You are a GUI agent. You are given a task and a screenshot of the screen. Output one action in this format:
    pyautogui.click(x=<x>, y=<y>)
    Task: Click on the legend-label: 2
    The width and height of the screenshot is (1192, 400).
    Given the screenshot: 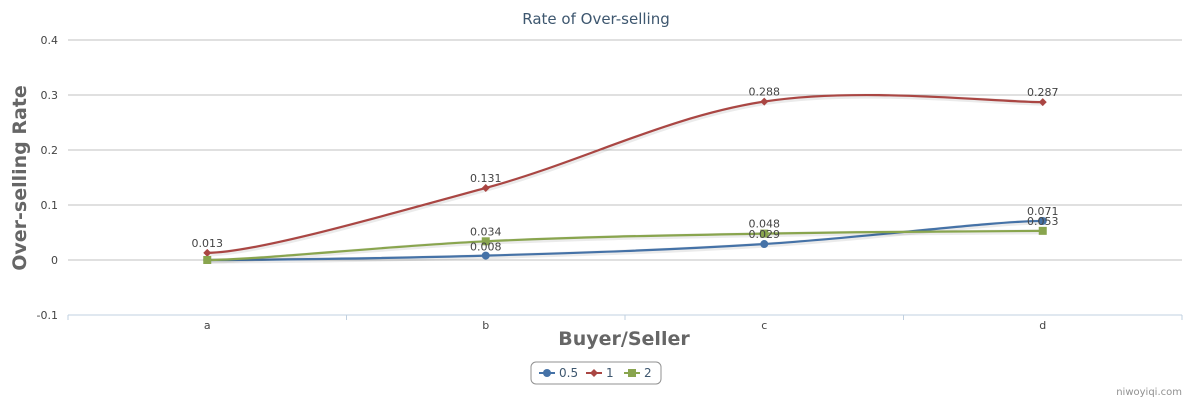 What is the action you would take?
    pyautogui.click(x=648, y=373)
    